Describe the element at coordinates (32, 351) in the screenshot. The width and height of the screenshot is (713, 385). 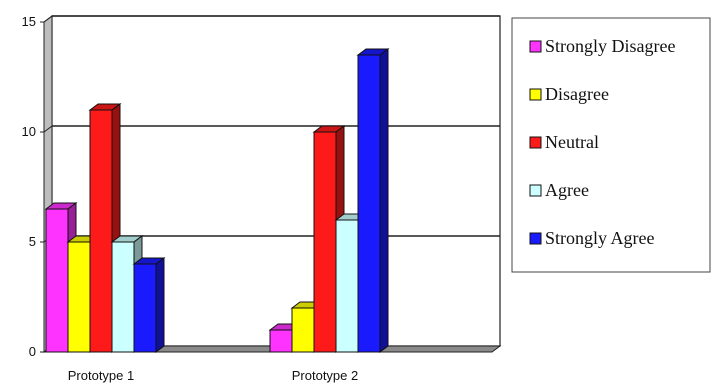
I see `y-tick-label: 0` at that location.